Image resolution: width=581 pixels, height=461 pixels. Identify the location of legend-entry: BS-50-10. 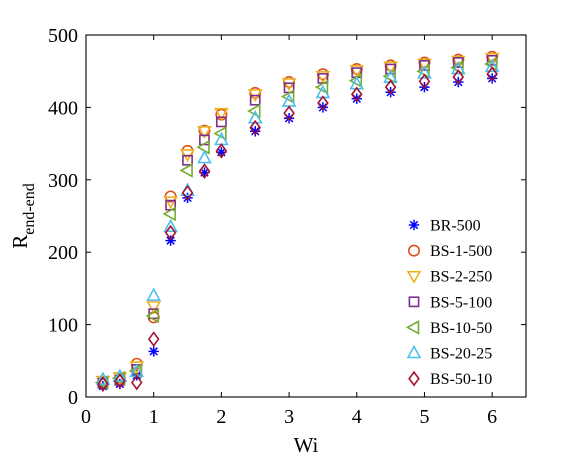
(450, 379).